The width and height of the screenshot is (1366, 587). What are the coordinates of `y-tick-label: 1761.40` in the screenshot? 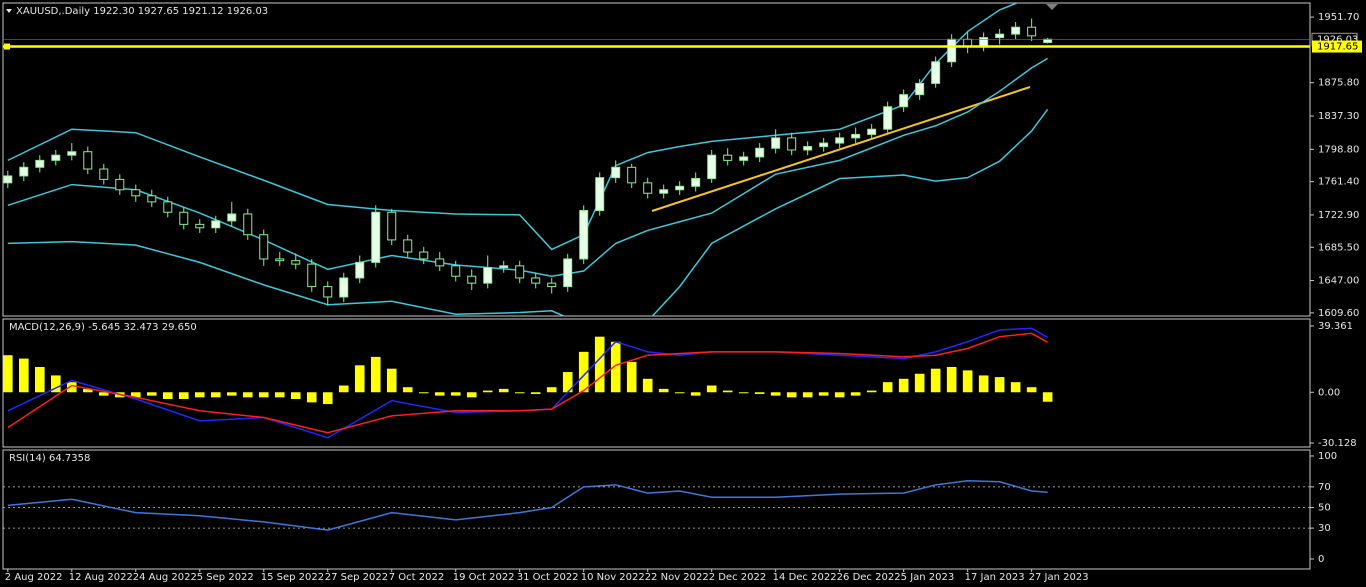 It's located at (1338, 182).